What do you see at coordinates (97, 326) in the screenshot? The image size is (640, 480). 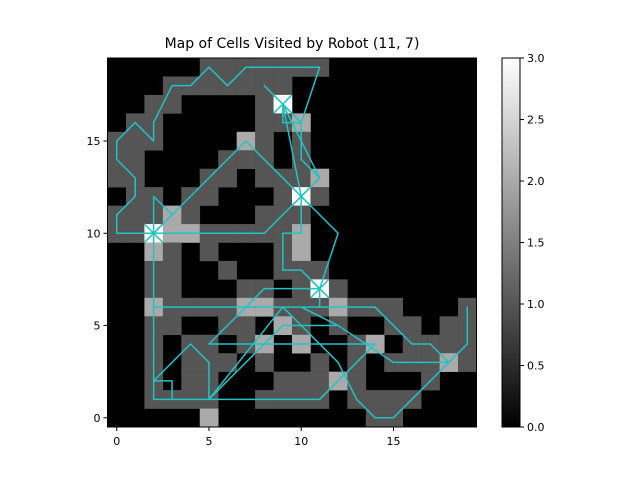 I see `y-tick-label: 5` at bounding box center [97, 326].